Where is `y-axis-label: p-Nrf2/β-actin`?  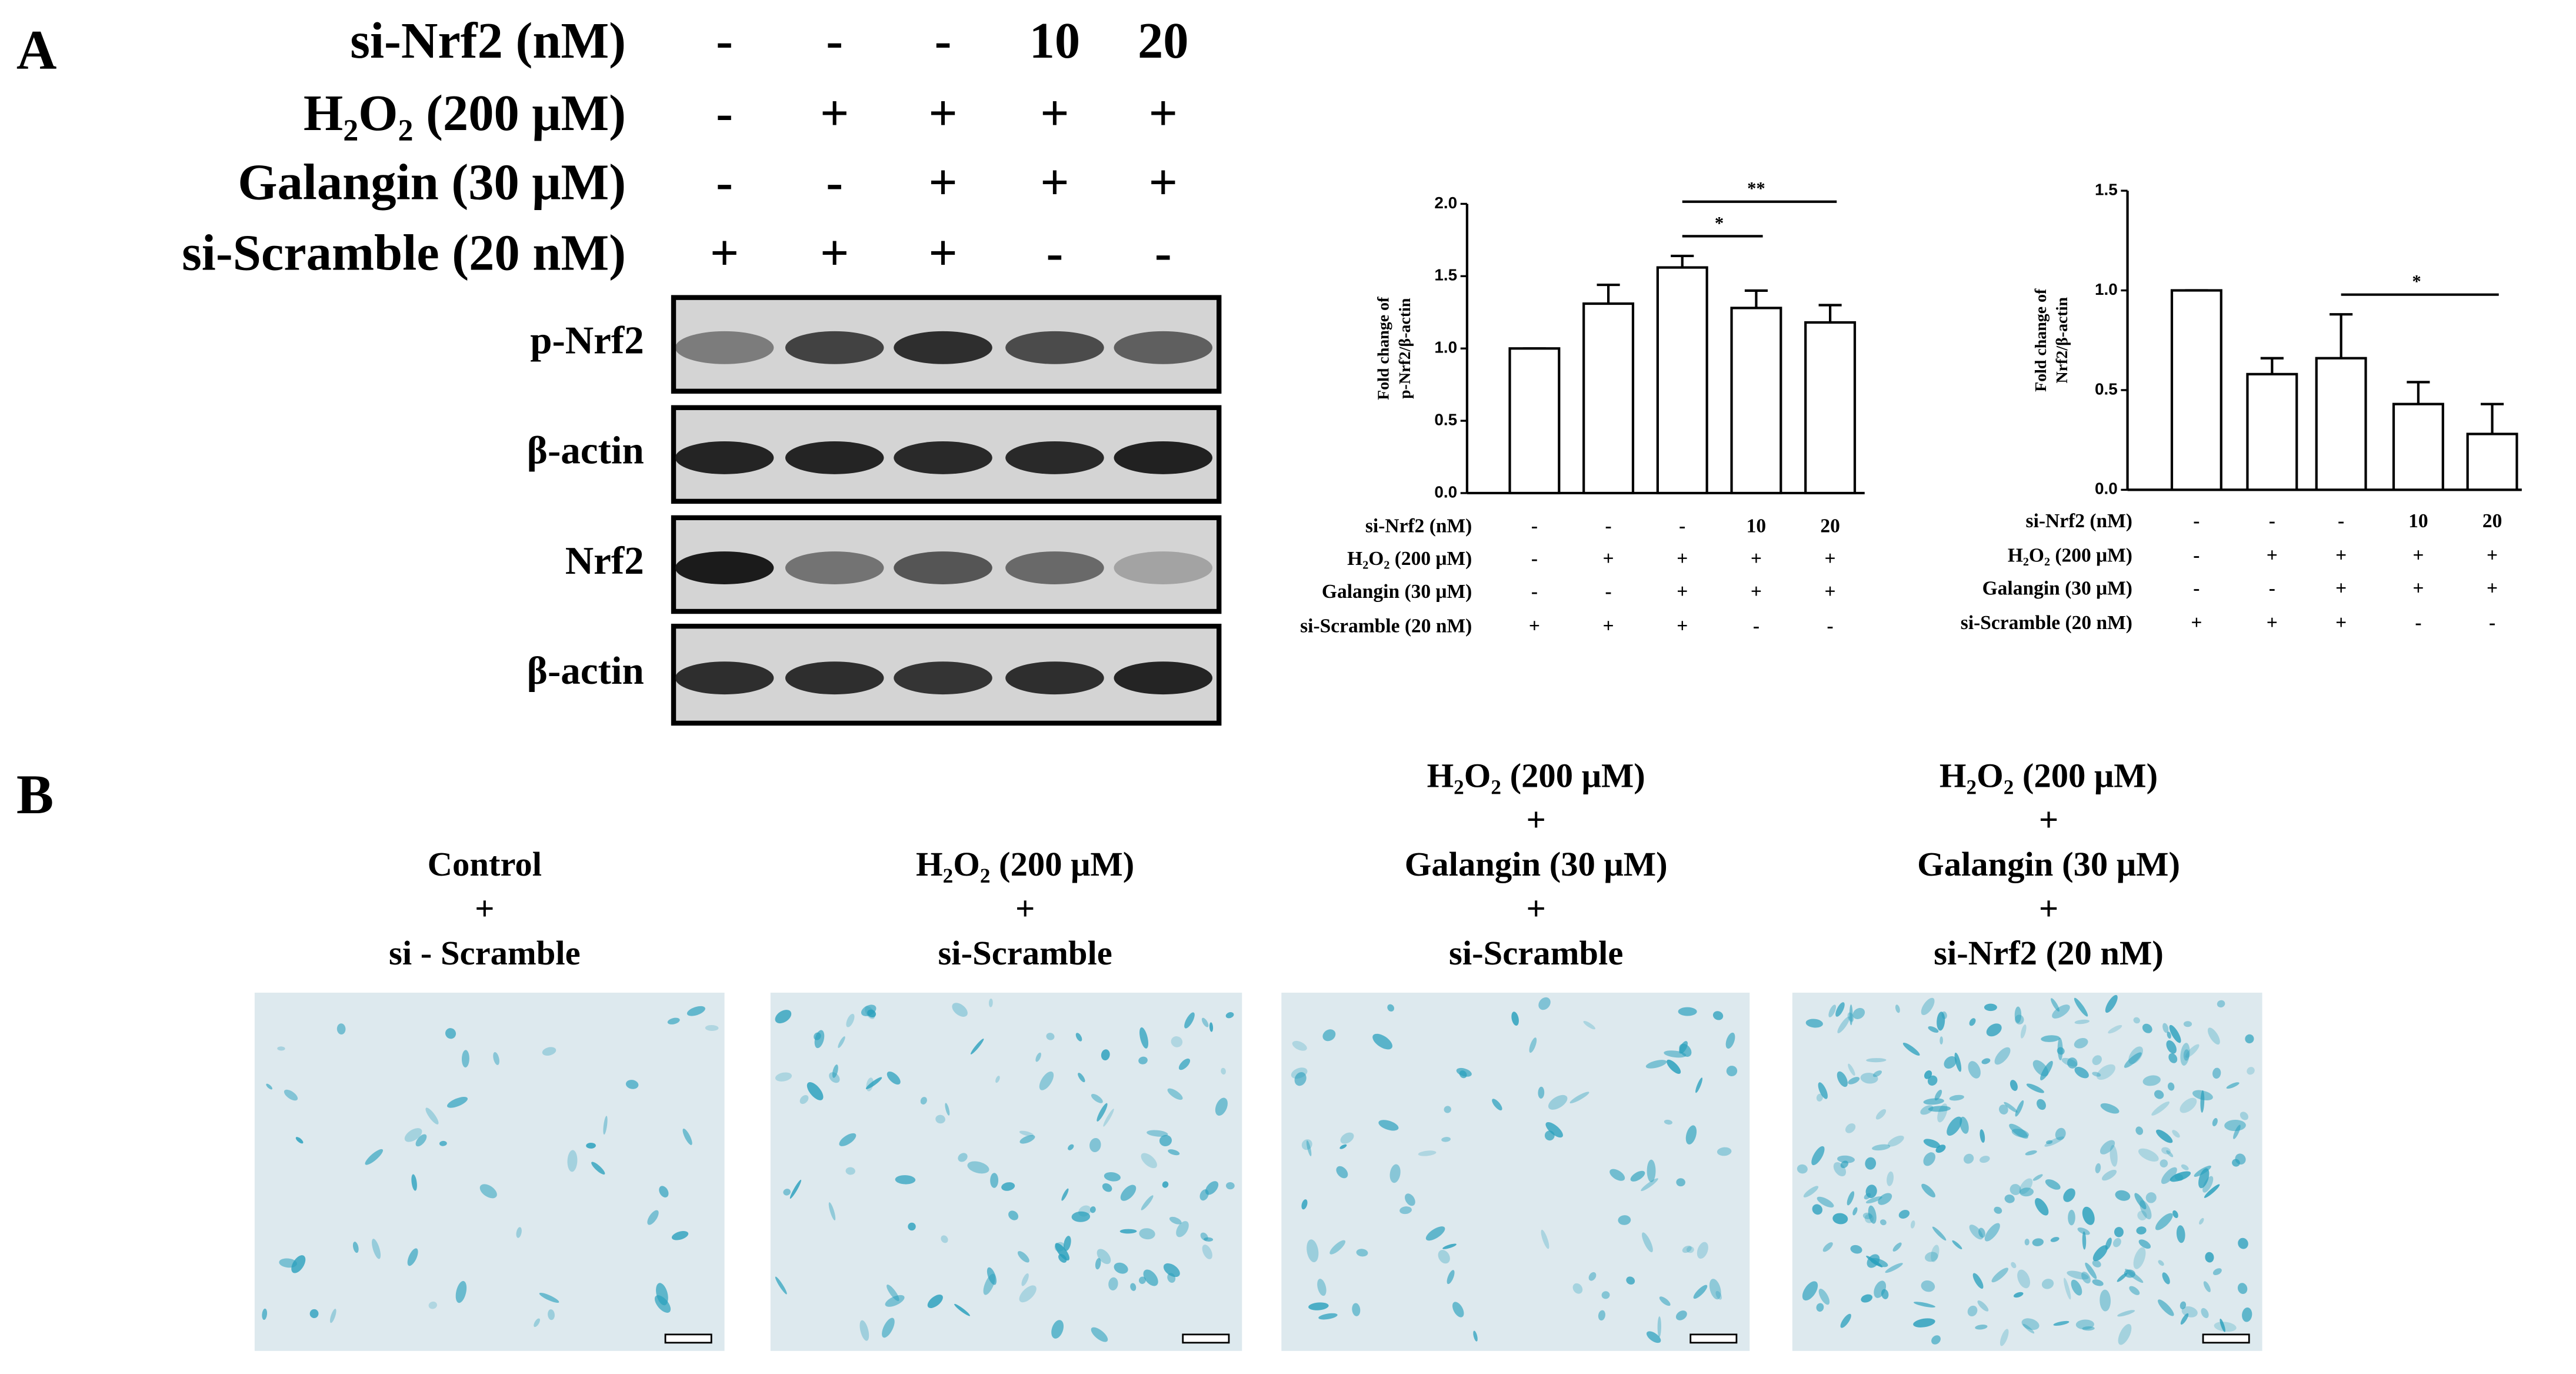
y-axis-label: p-Nrf2/β-actin is located at coordinates (1405, 348).